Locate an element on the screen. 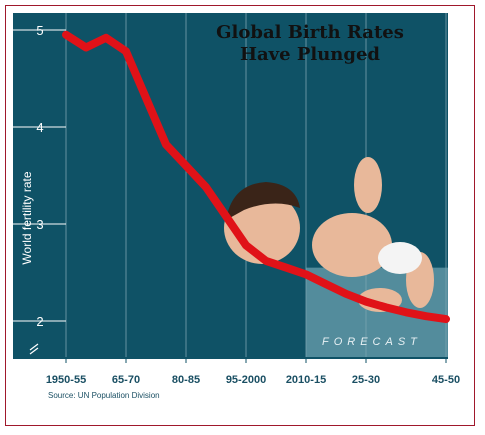  x-tick-label: 65-70 is located at coordinates (126, 380).